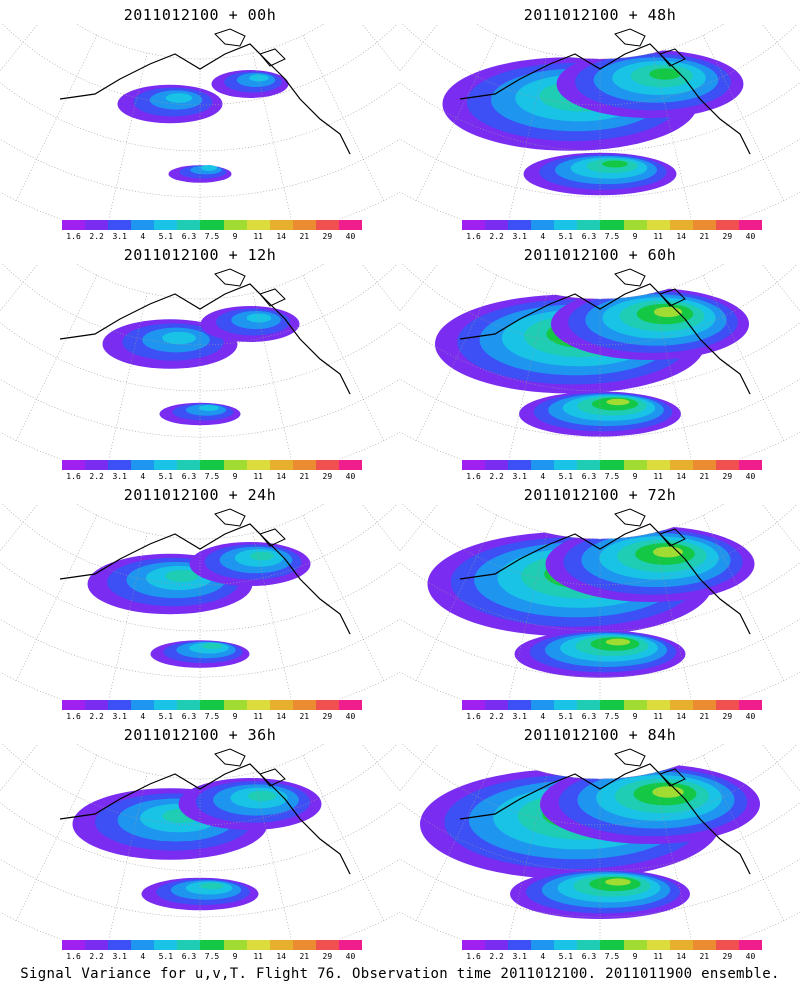  Describe the element at coordinates (750, 956) in the screenshot. I see `colorbar-tick-label: 40` at that location.